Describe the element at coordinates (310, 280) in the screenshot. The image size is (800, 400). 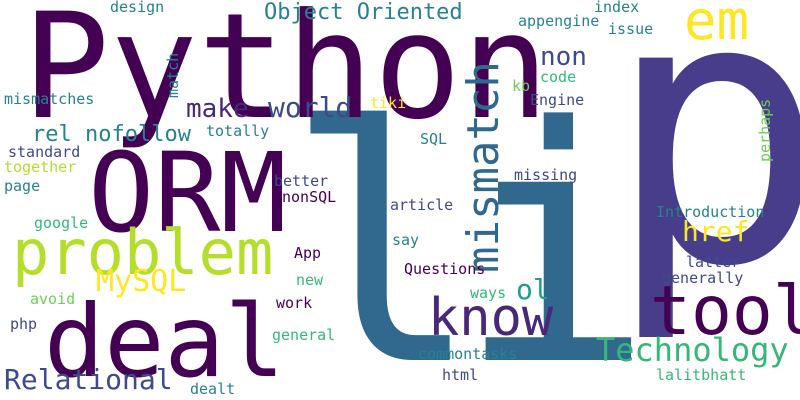
I see `word-new: new` at that location.